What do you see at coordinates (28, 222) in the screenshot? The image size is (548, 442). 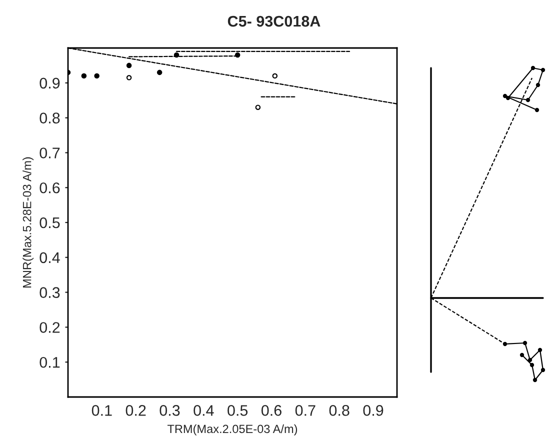 I see `y-axis-title: MNR(Max.5.28E-03 A/m)` at bounding box center [28, 222].